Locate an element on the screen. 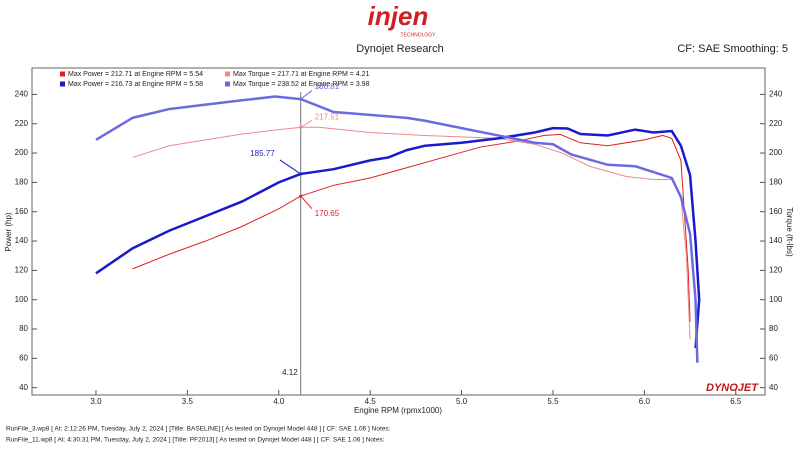  cursor-value-label: 185.77 is located at coordinates (262, 153).